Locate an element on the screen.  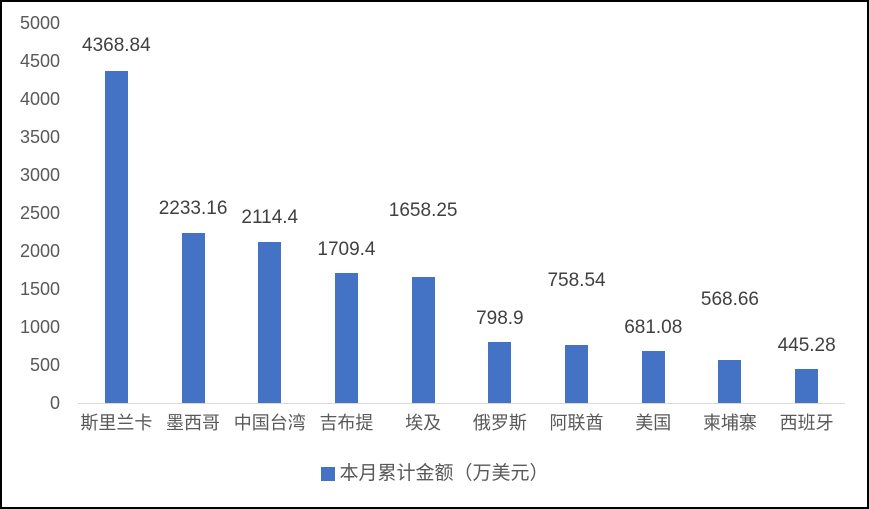
bar-value-label: 4368.84 is located at coordinates (116, 45).